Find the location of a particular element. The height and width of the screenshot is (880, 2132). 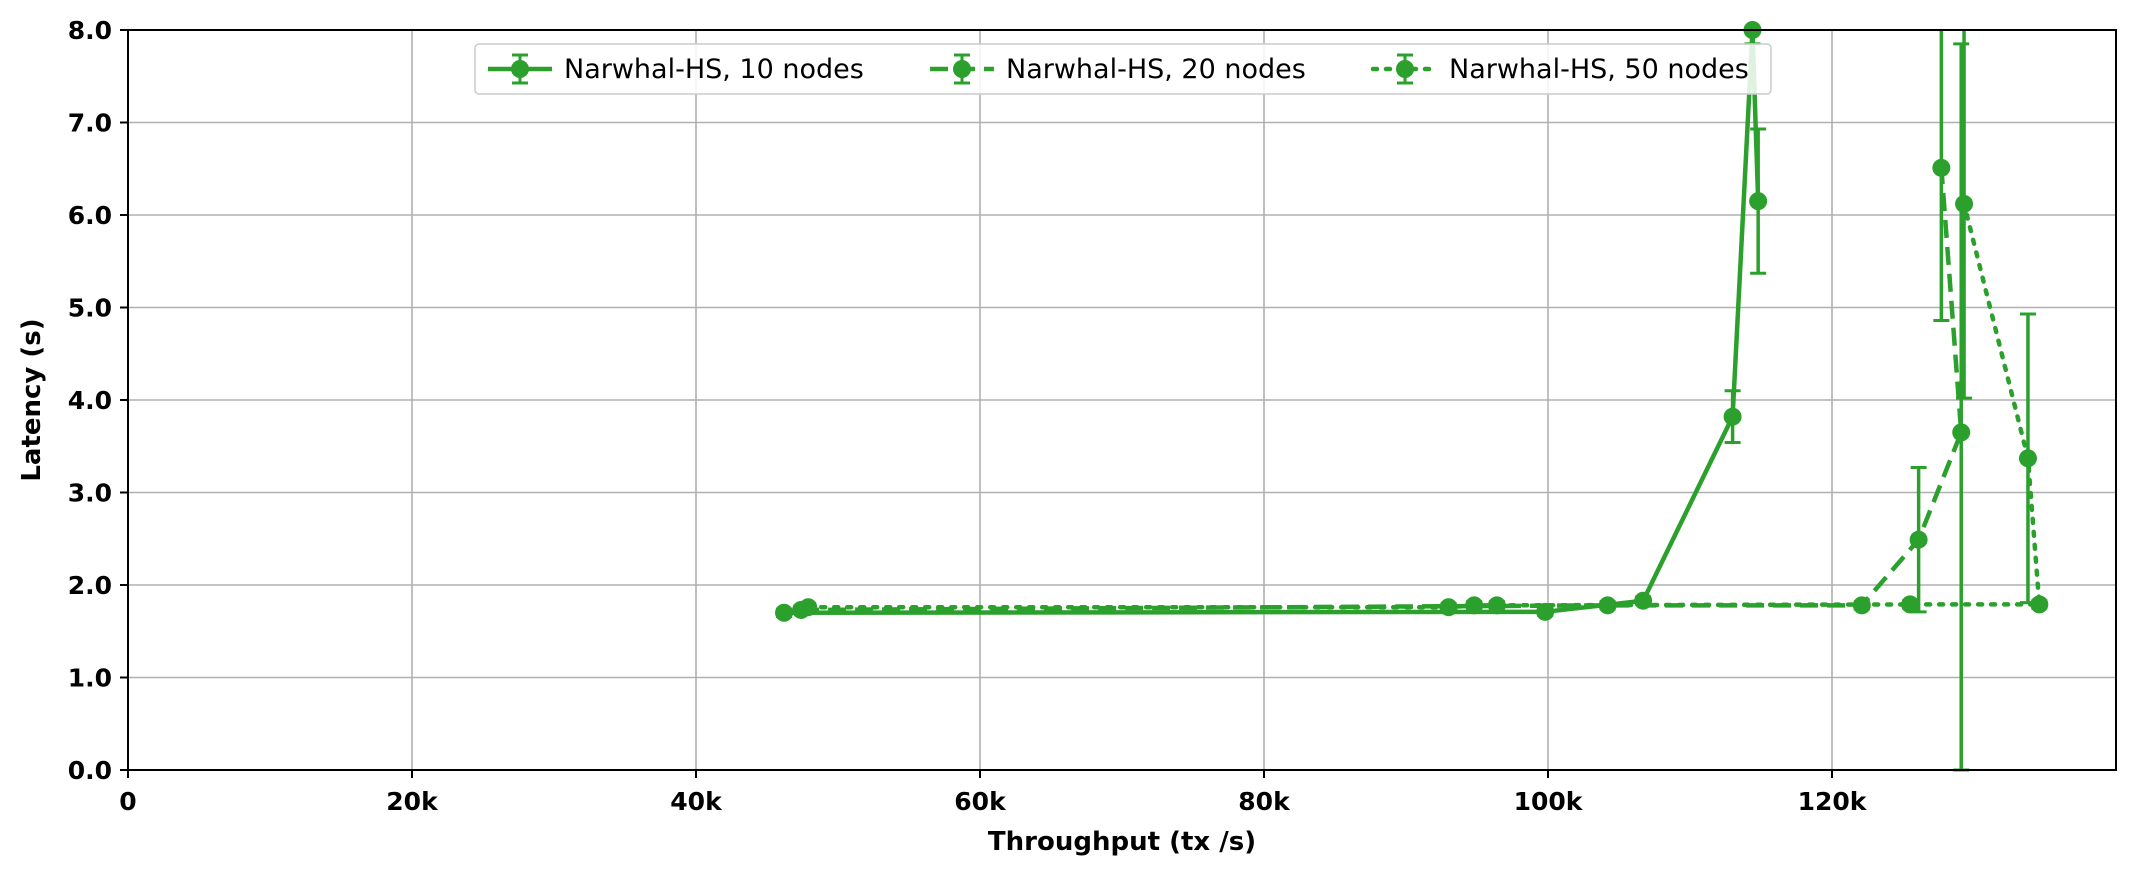

x-tick-label: 120k is located at coordinates (1833, 801).